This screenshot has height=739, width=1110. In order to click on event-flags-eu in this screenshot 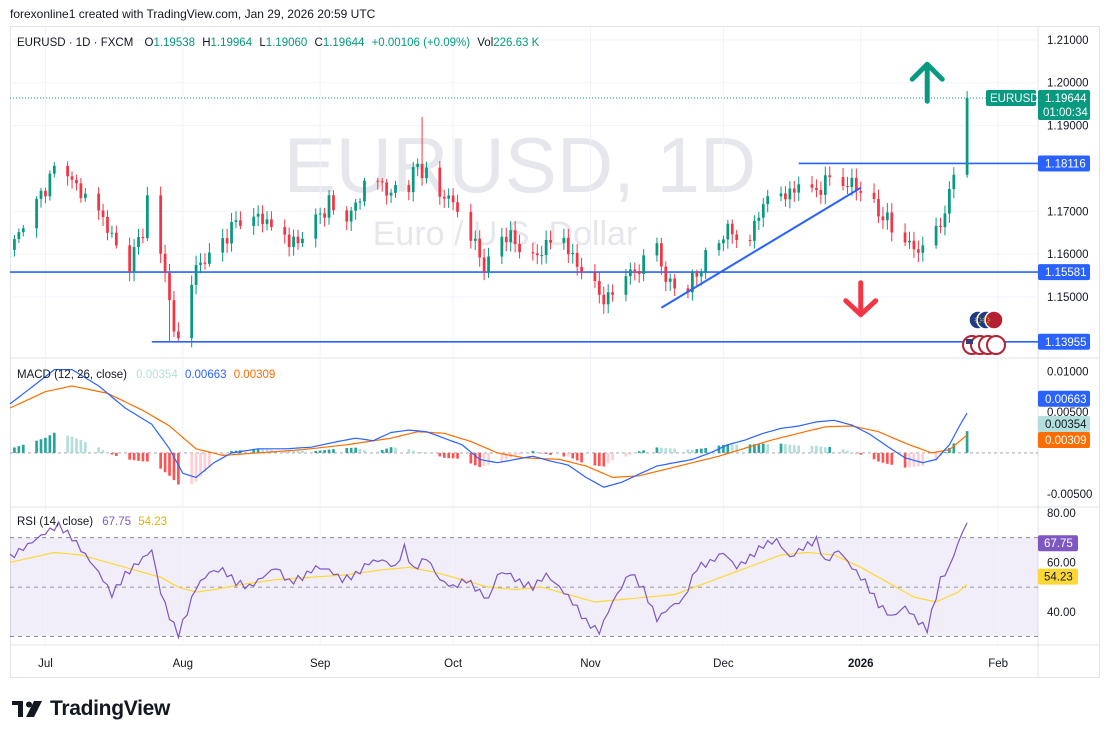, I will do `click(986, 320)`.